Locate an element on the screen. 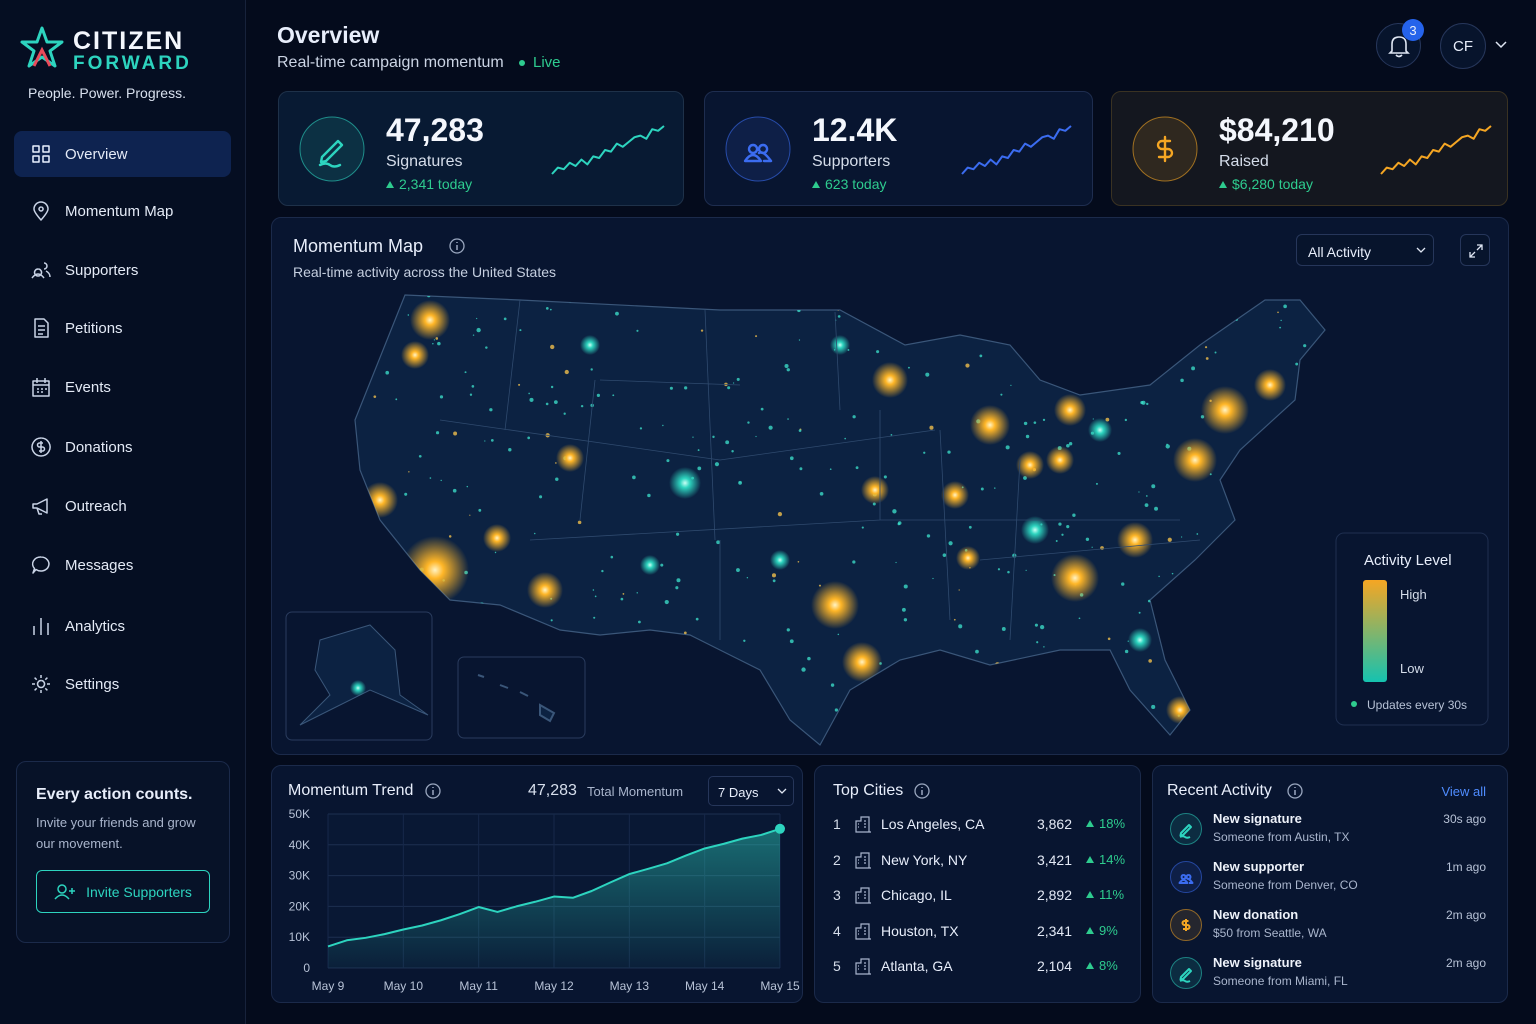  nav-item: Settings is located at coordinates (122, 684).